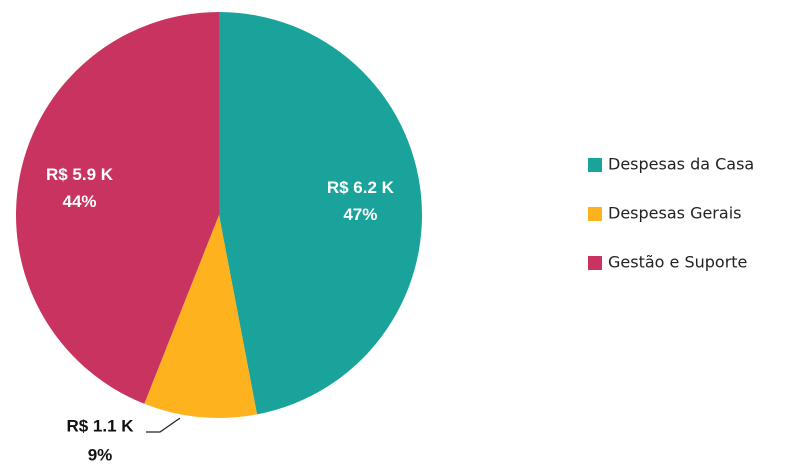  Describe the element at coordinates (163, 425) in the screenshot. I see `leader-line` at that location.